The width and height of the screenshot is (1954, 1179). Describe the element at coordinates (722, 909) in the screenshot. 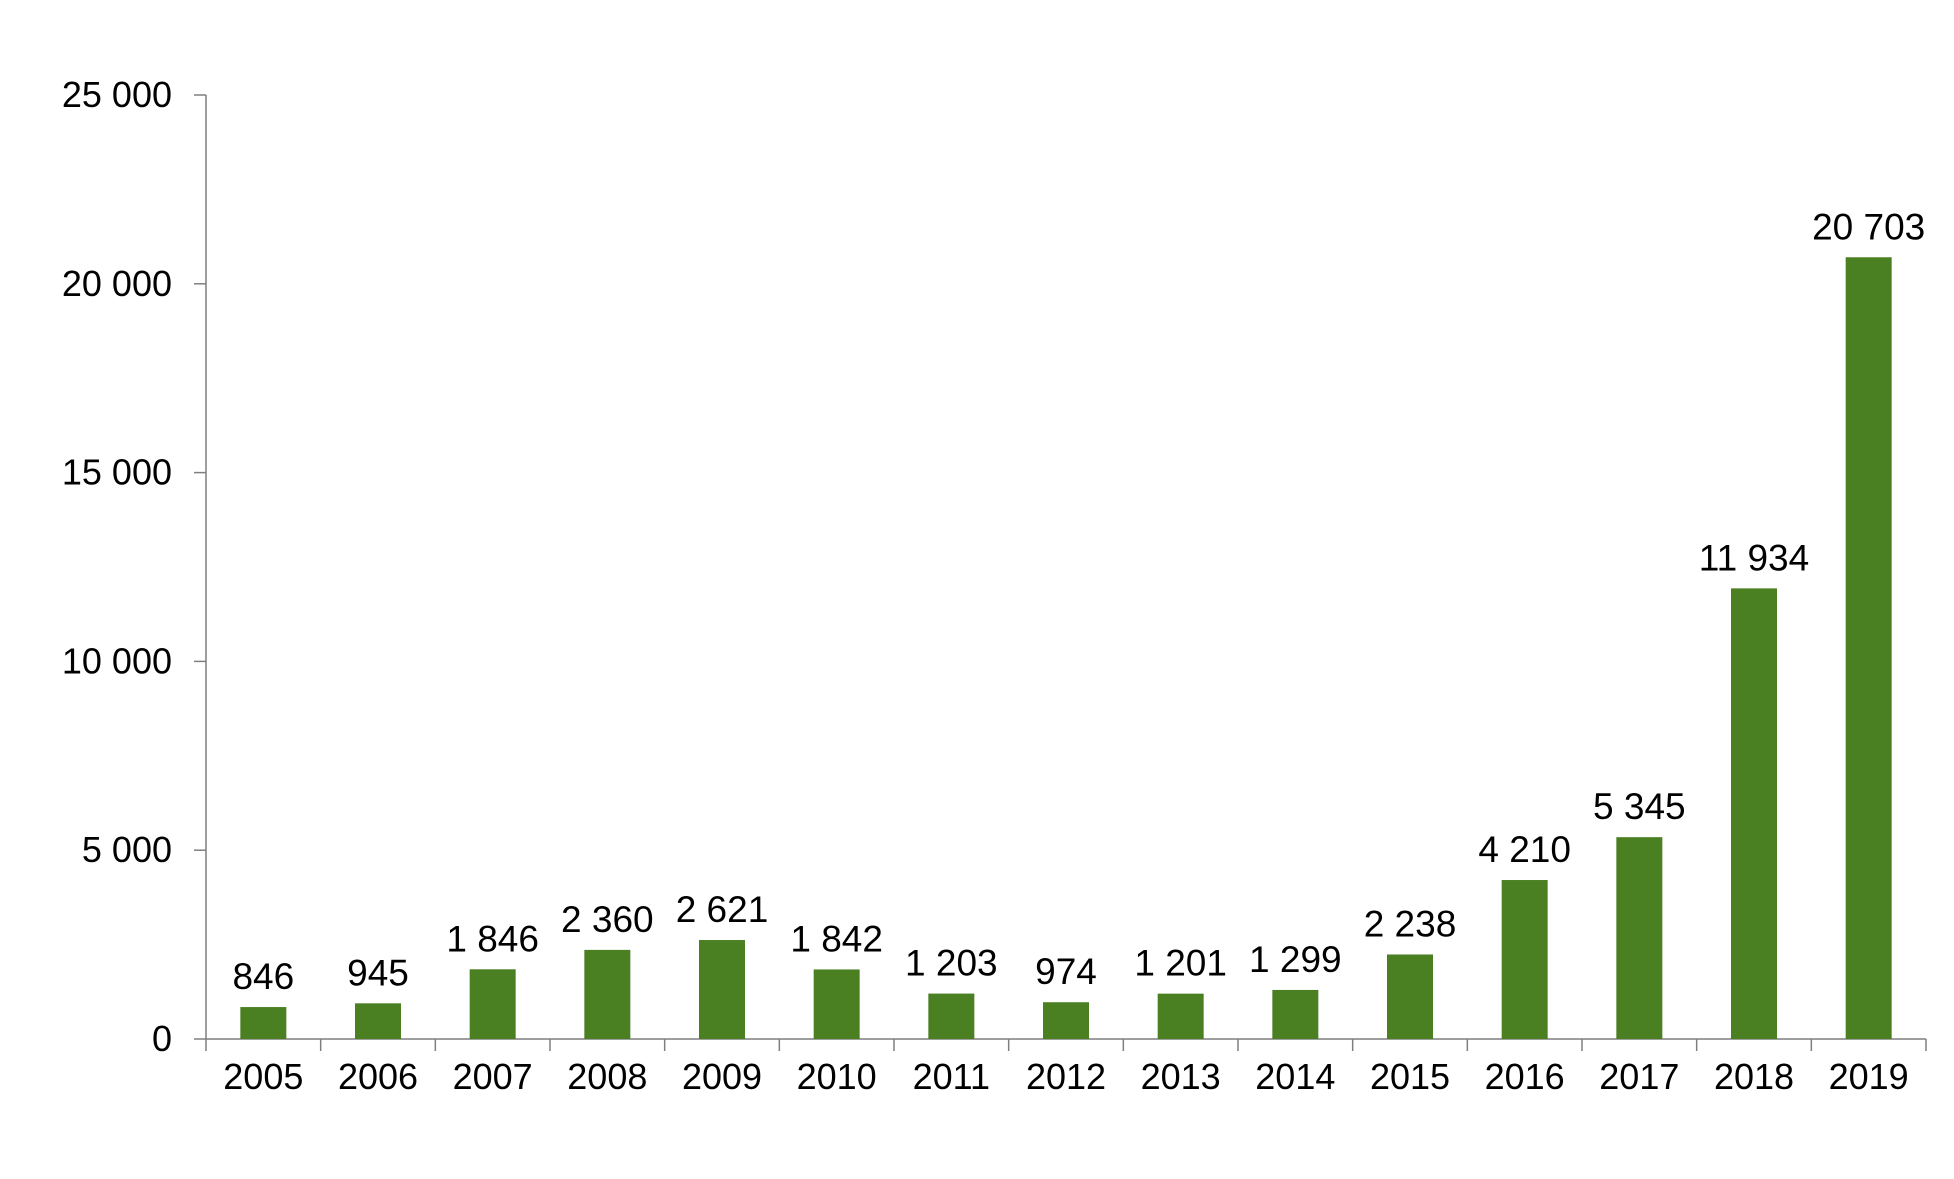

I see `data-label-2009: 2 621` at that location.